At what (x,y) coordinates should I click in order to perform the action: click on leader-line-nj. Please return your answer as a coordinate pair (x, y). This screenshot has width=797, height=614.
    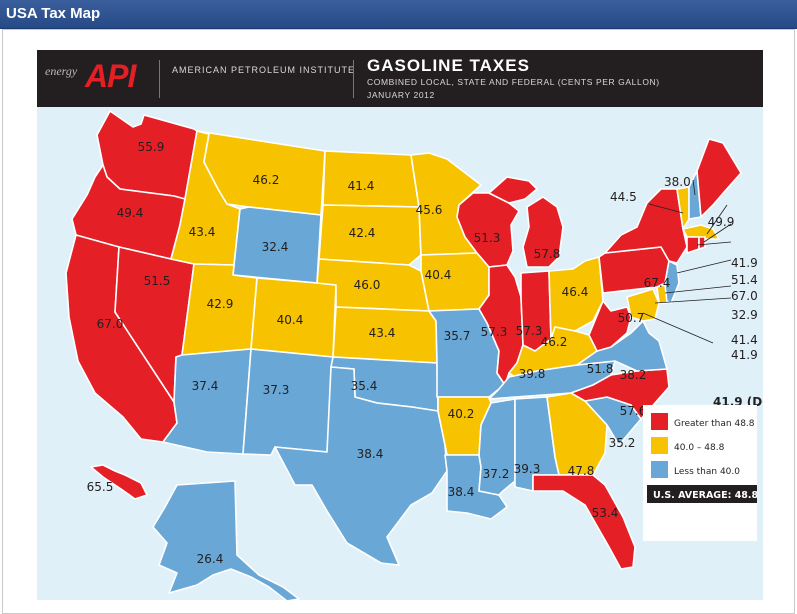
    Looking at the image, I should click on (704, 266).